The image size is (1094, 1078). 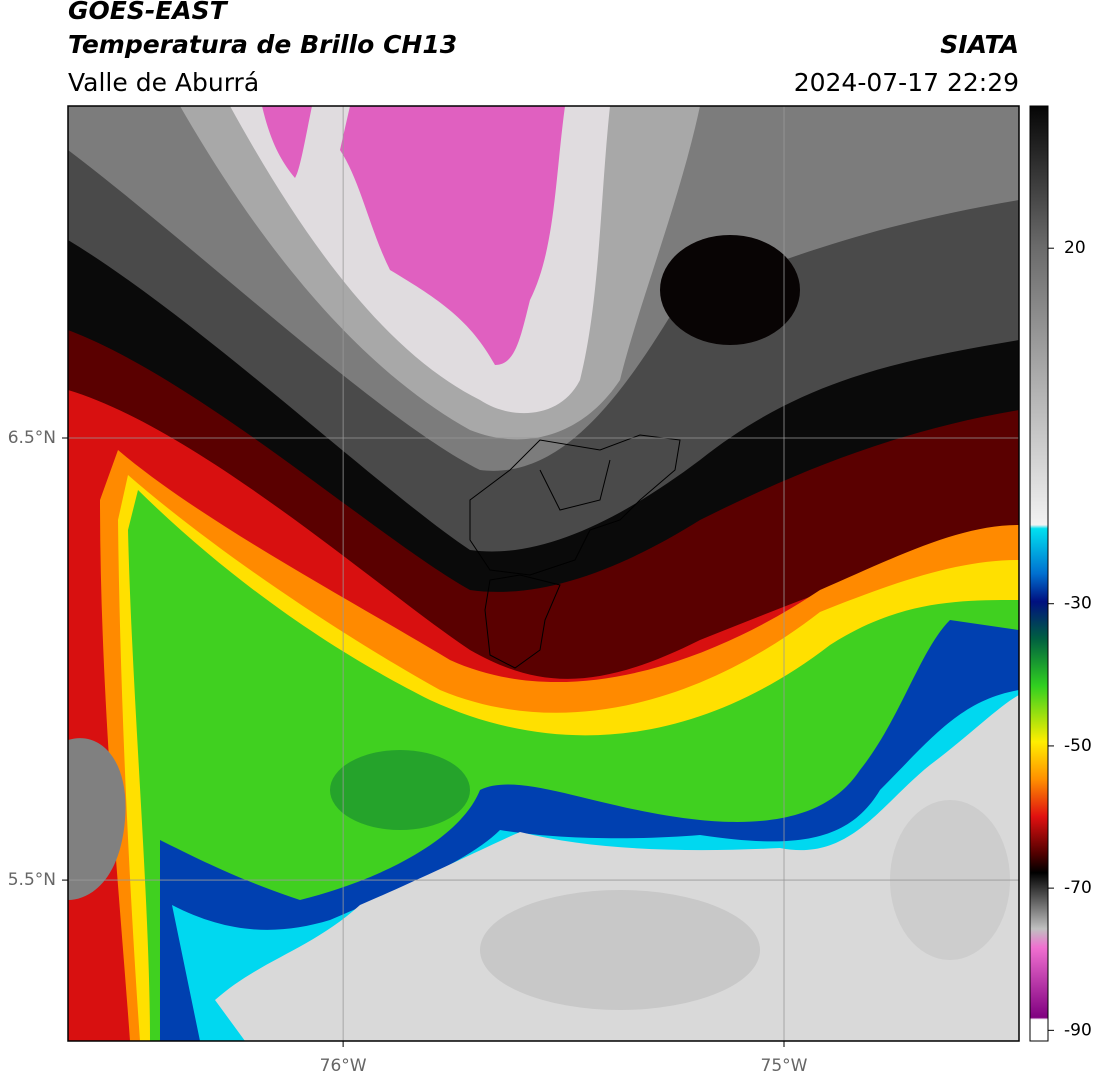 I want to click on timestamp: 2024-07-17 22:29, so click(x=906, y=82).